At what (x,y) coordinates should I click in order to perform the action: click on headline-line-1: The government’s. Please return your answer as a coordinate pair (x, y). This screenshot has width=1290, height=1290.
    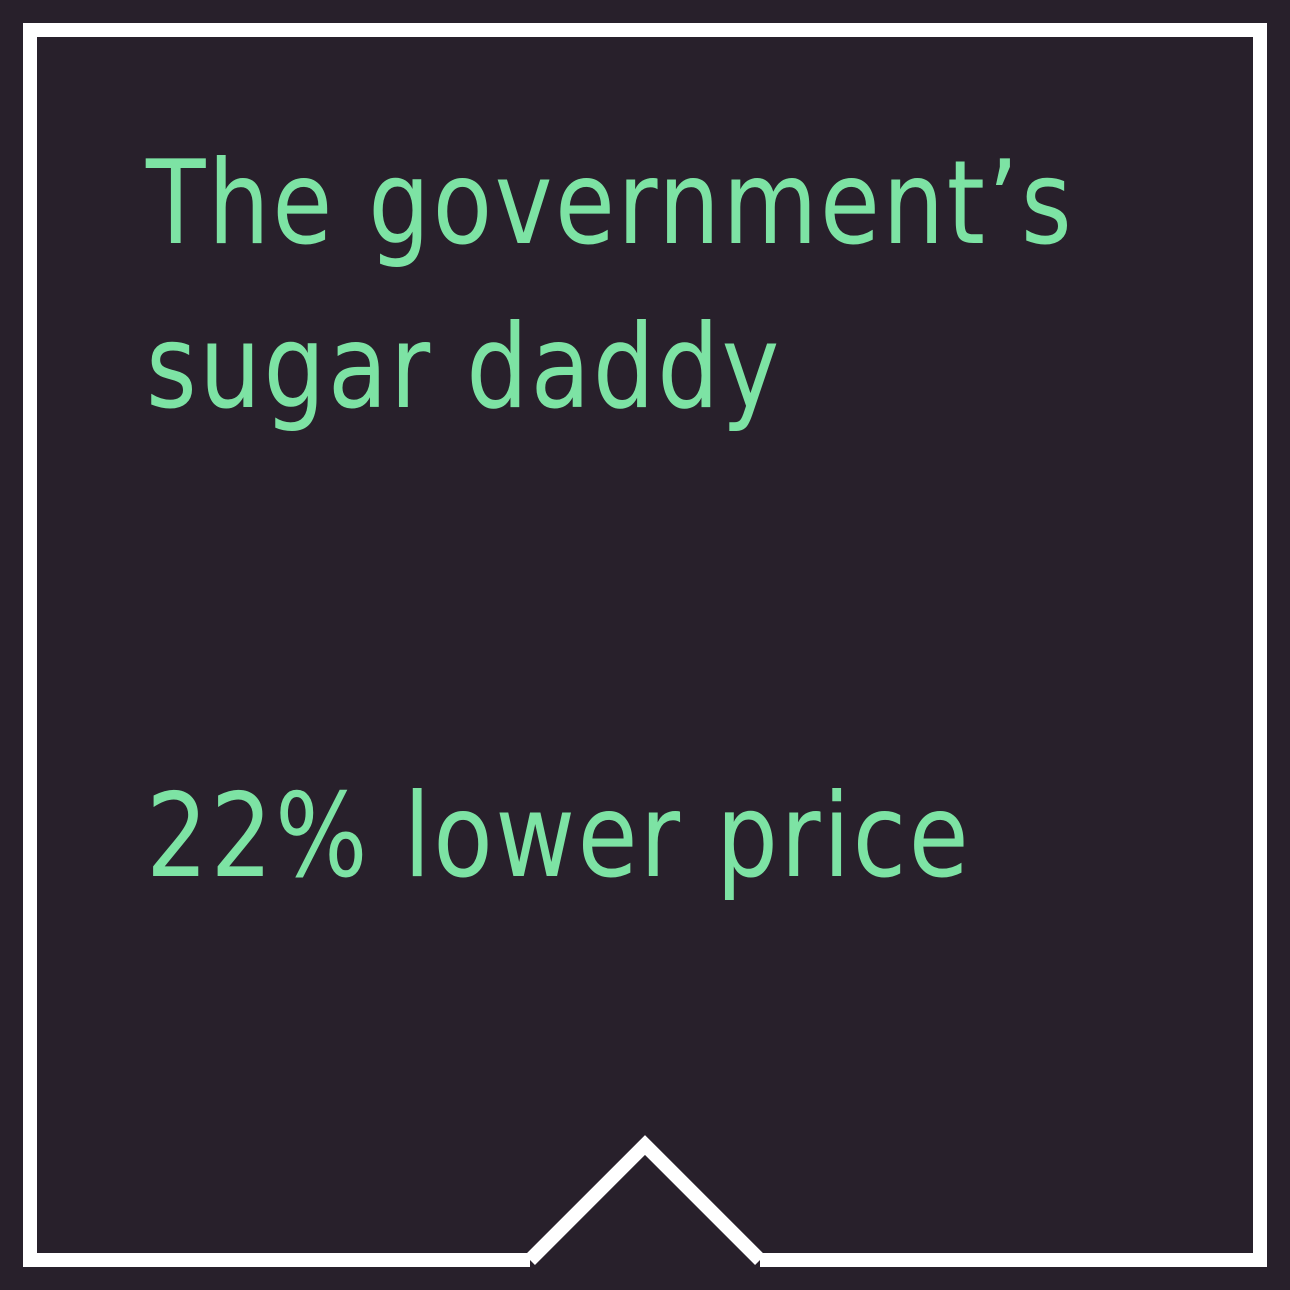
    Looking at the image, I should click on (610, 203).